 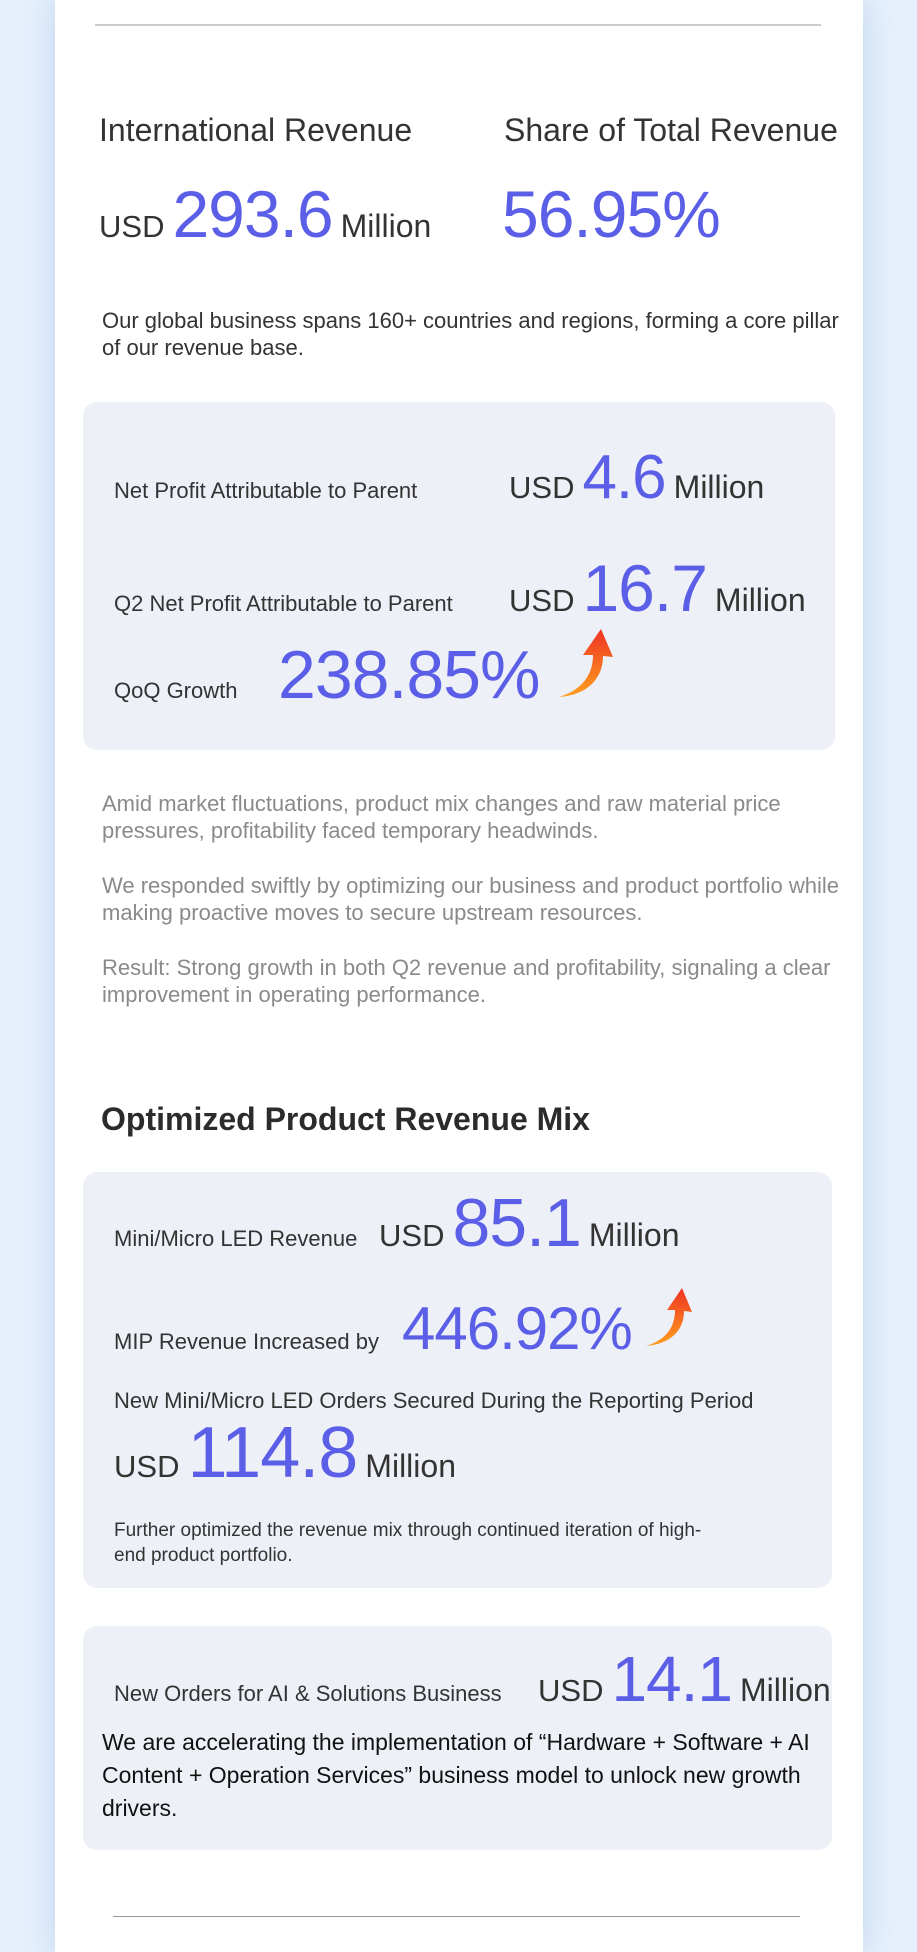 I want to click on section-heading: Optimized Product Revenue Mix, so click(x=345, y=1119).